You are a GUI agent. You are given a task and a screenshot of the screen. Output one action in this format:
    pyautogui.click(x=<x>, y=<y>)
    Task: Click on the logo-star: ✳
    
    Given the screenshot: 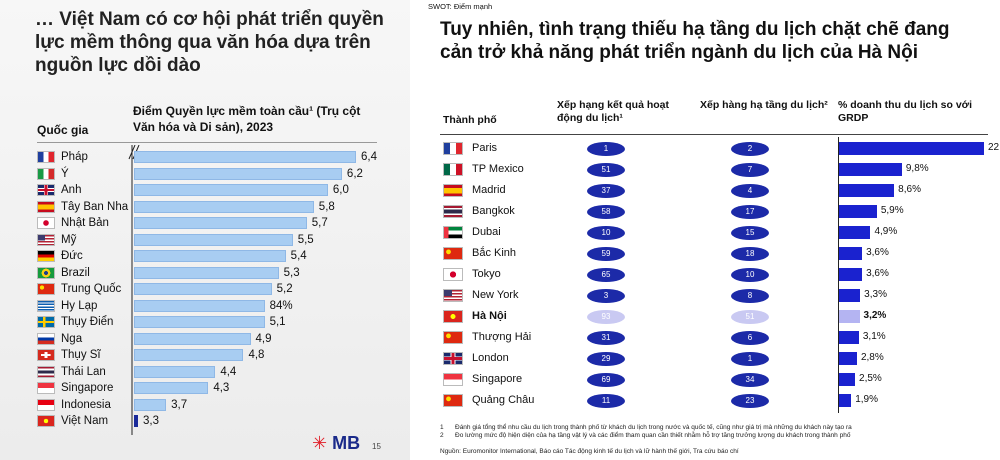 What is the action you would take?
    pyautogui.click(x=320, y=443)
    